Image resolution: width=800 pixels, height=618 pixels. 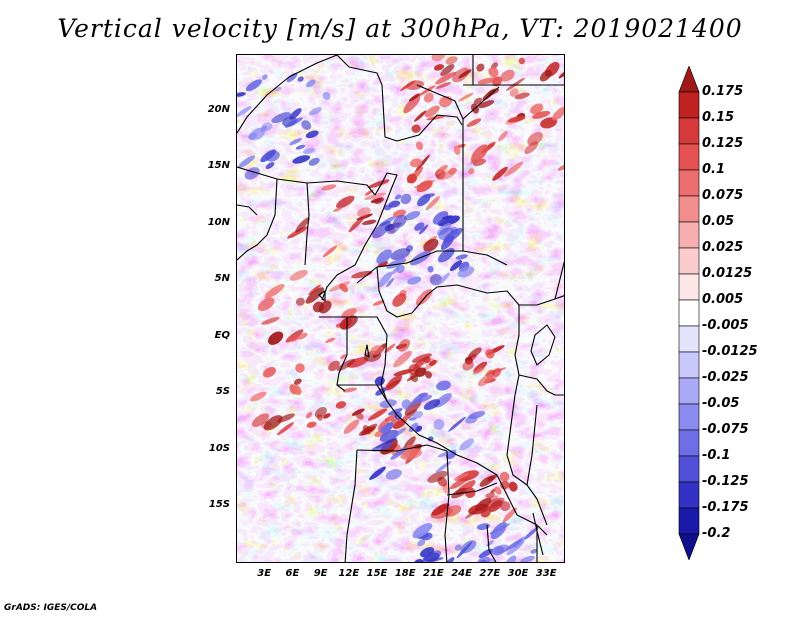 I want to click on lat-tick-label: 10N, so click(x=218, y=222).